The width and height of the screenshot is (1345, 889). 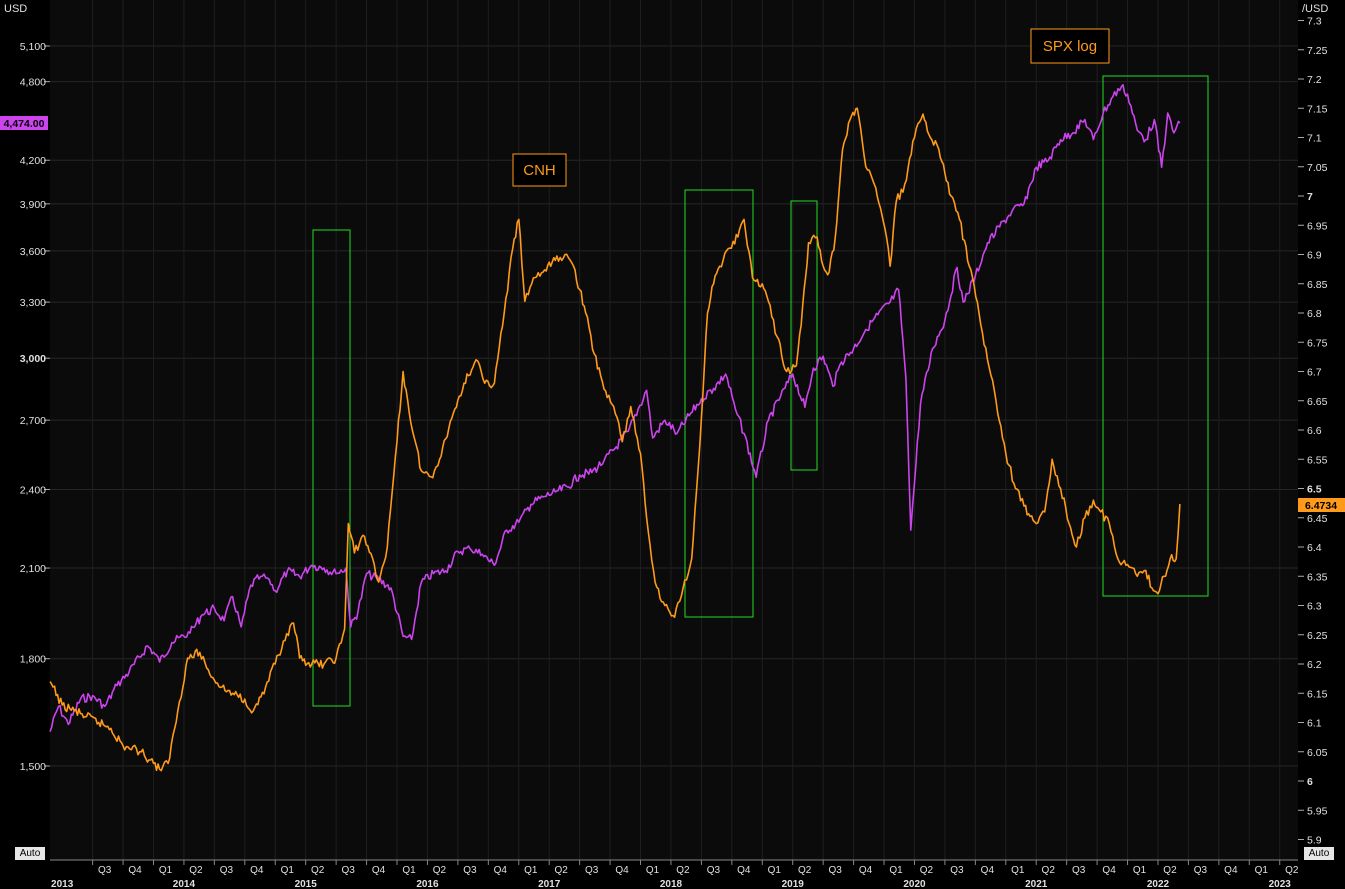 I want to click on right-axis-tick-label: 6.65, so click(x=1317, y=402).